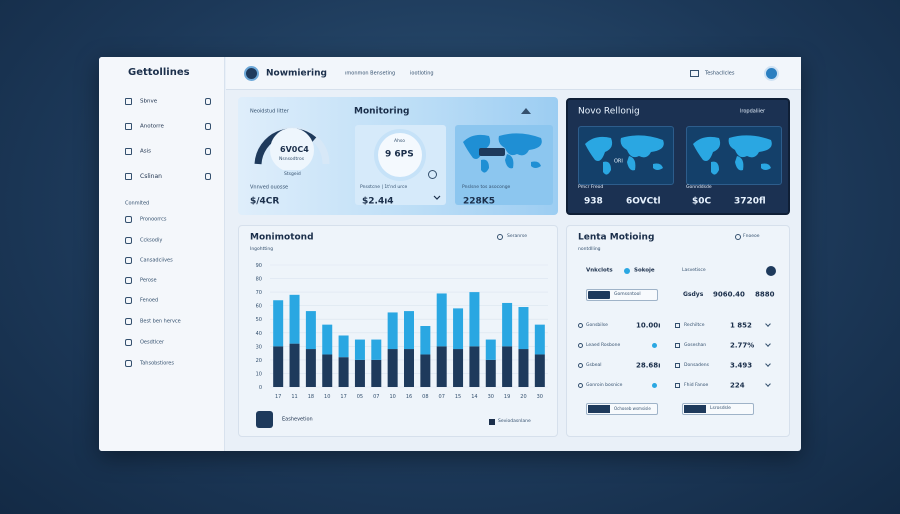  What do you see at coordinates (360, 397) in the screenshot?
I see `x-tick-label: 05` at bounding box center [360, 397].